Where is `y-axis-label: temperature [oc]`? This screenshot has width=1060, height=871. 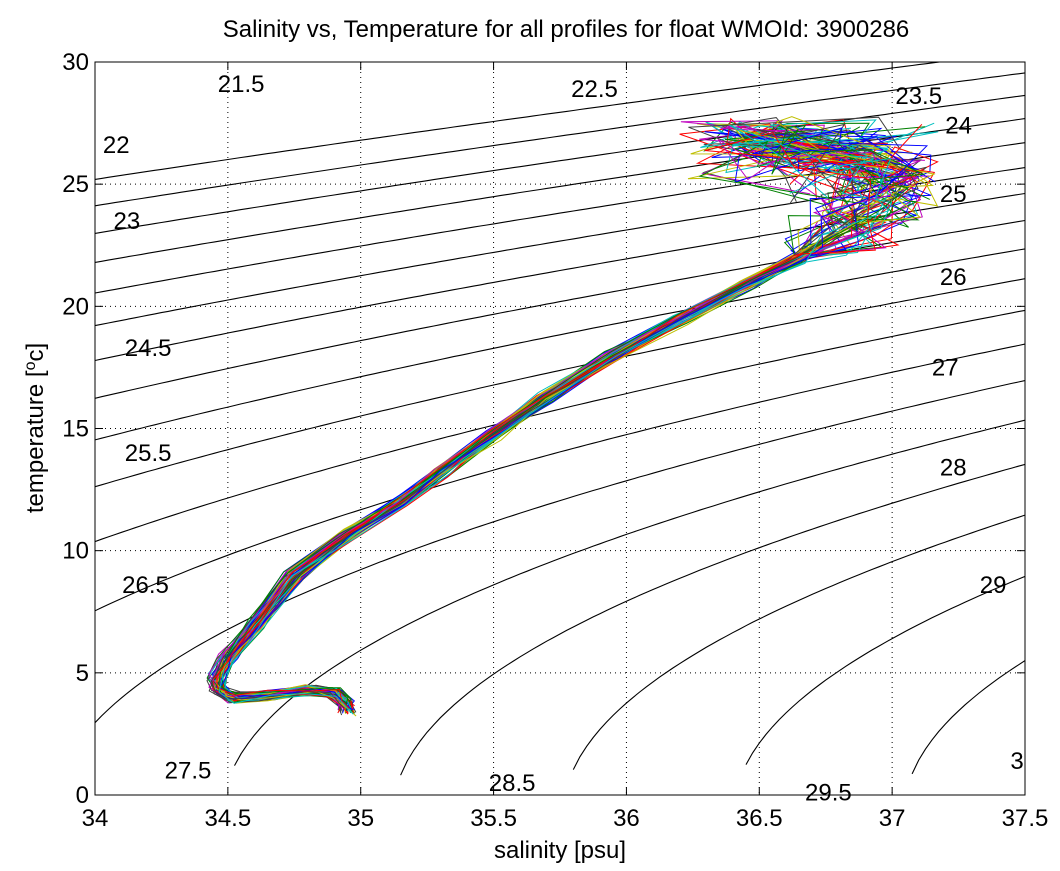
y-axis-label: temperature [oc] is located at coordinates (36, 428).